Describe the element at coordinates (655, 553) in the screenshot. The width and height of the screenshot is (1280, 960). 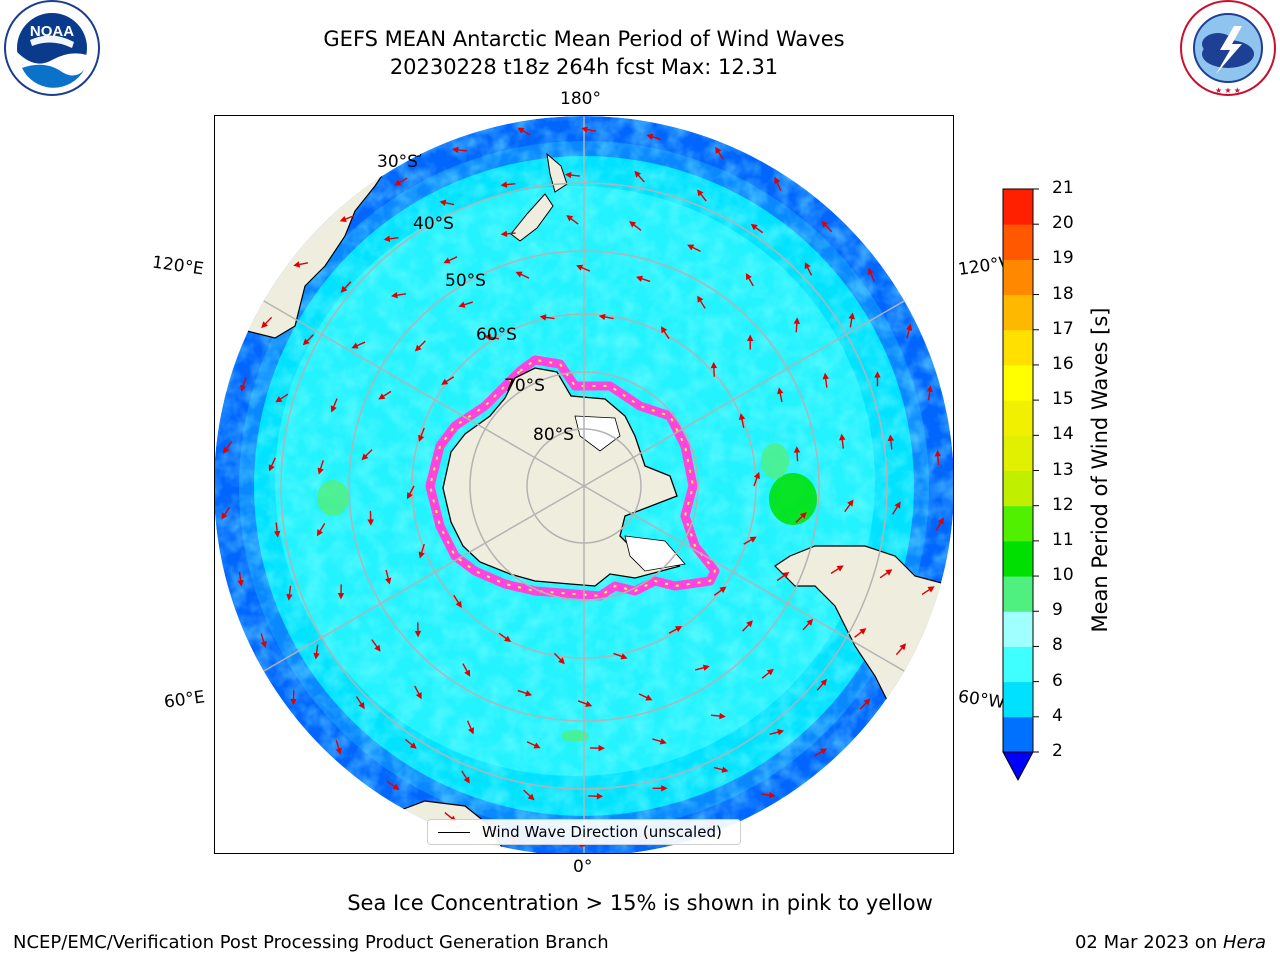
I see `ronne-ice-shelf` at that location.